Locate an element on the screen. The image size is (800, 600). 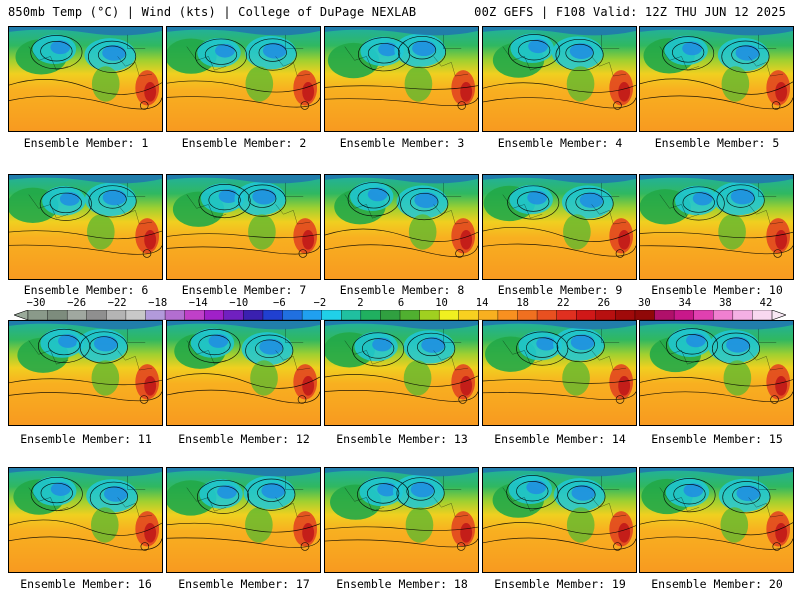
ensemble-member-label: Ensemble Member: 4 is located at coordinates (560, 143).